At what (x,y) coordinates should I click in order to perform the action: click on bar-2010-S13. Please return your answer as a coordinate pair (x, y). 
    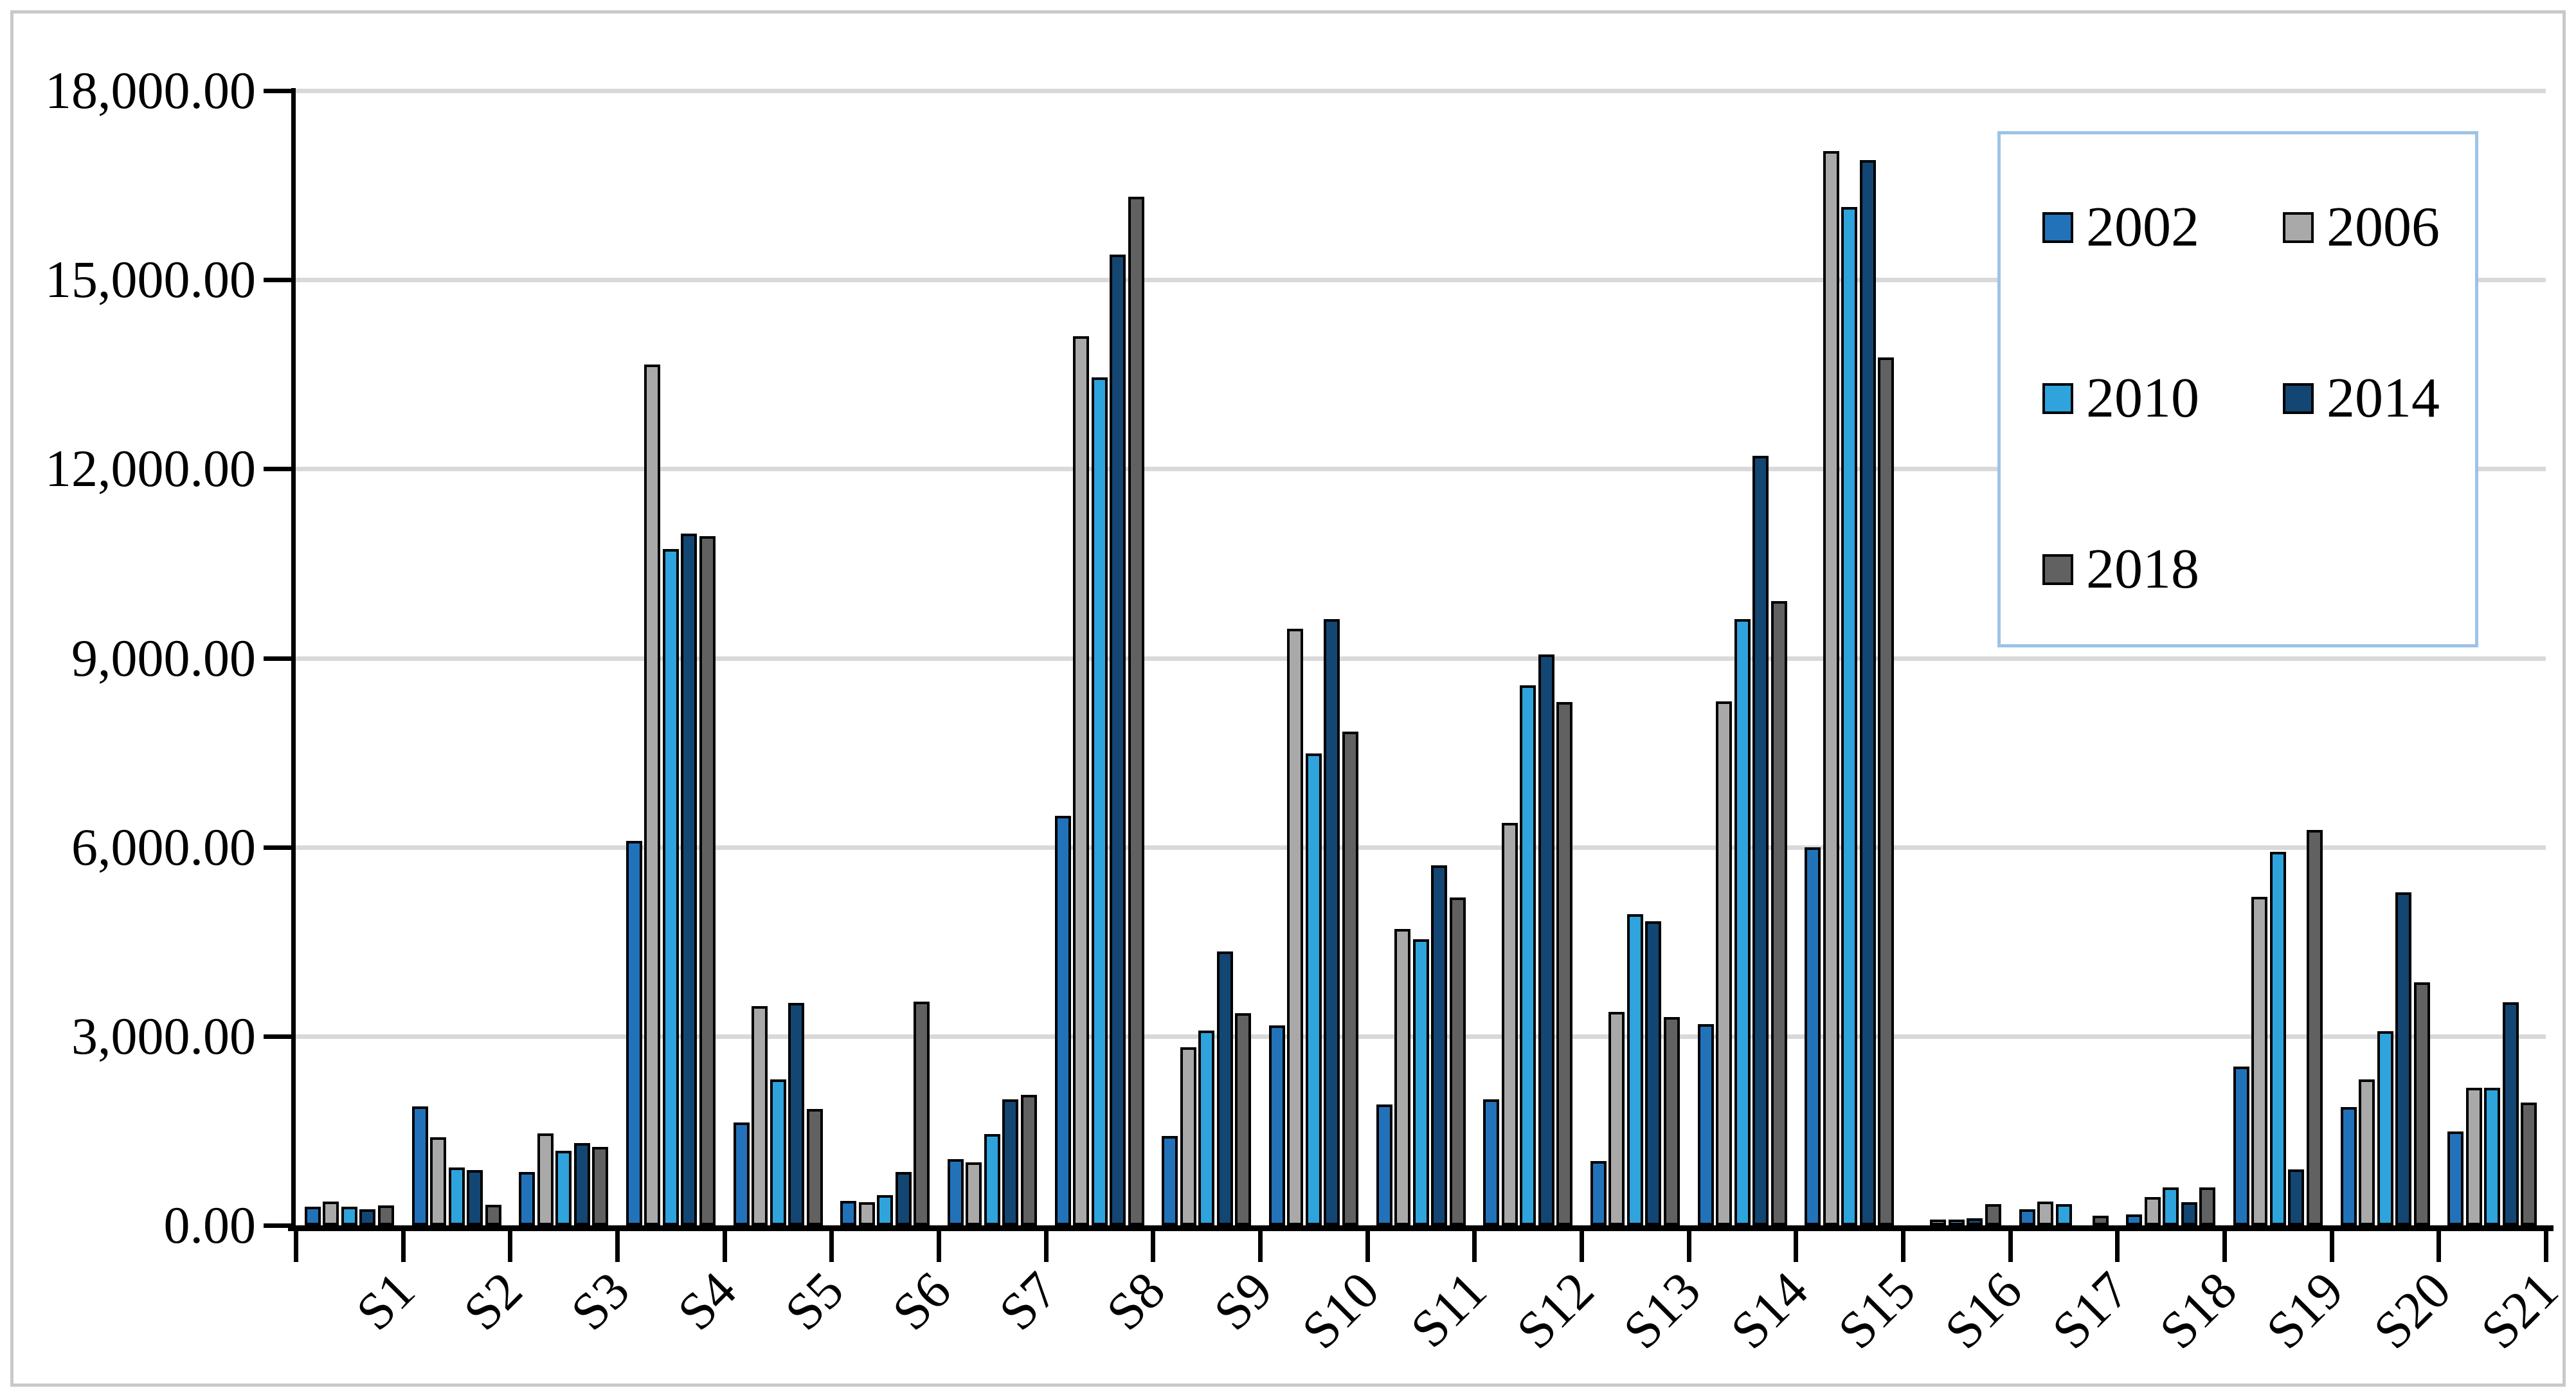
    Looking at the image, I should click on (1634, 1069).